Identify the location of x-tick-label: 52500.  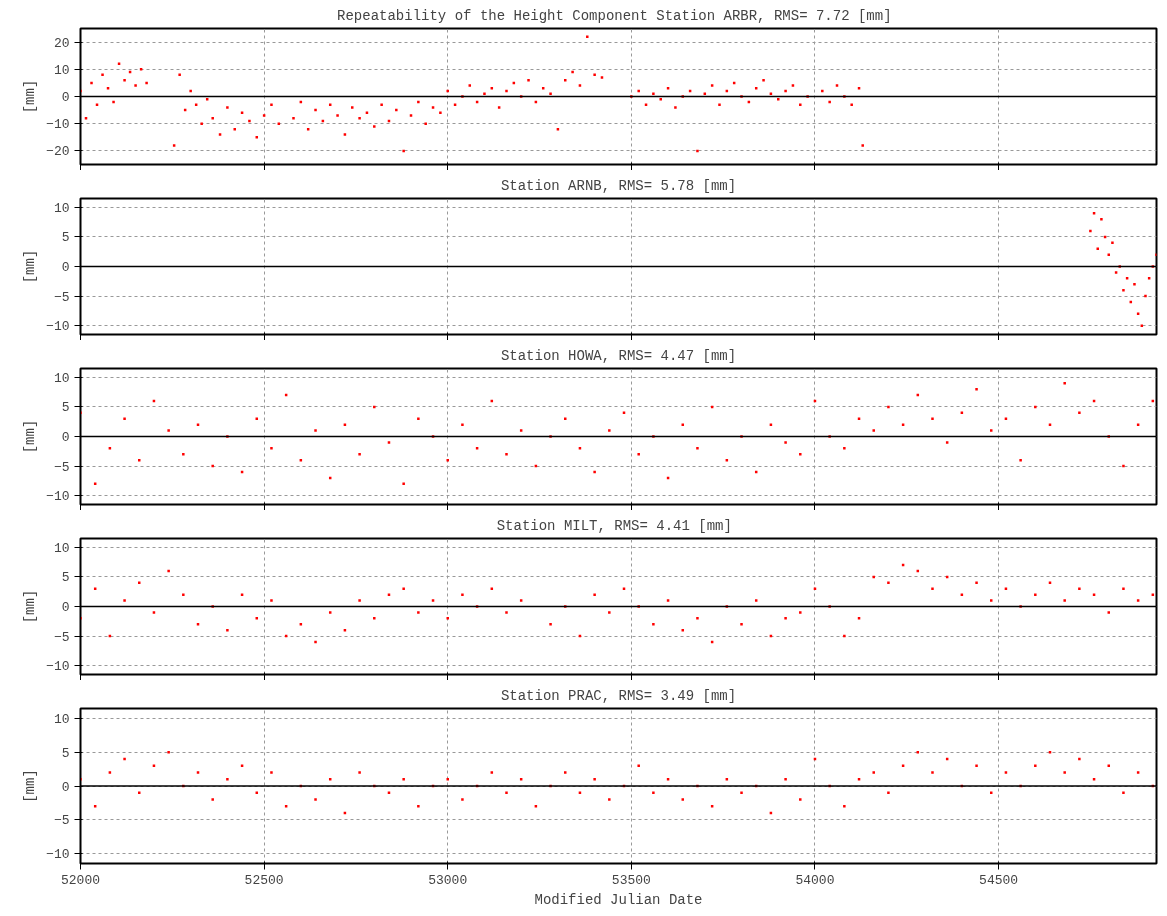
(264, 880).